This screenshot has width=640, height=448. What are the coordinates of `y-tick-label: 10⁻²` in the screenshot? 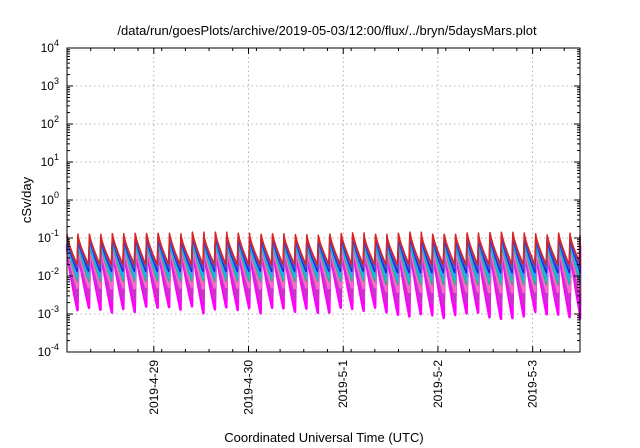 It's located at (48, 274).